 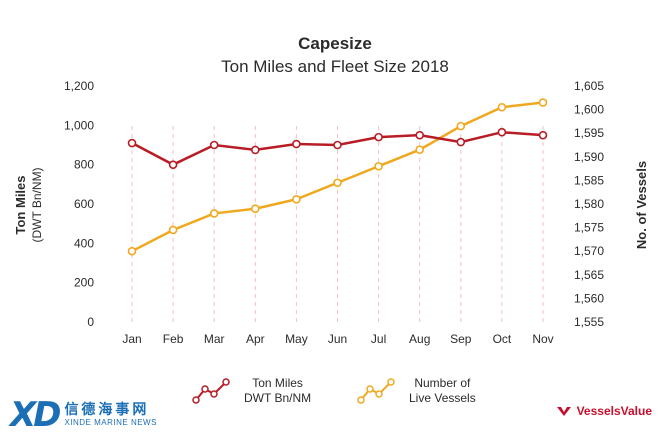 What do you see at coordinates (132, 143) in the screenshot?
I see `data-point-ton-miles-jan` at bounding box center [132, 143].